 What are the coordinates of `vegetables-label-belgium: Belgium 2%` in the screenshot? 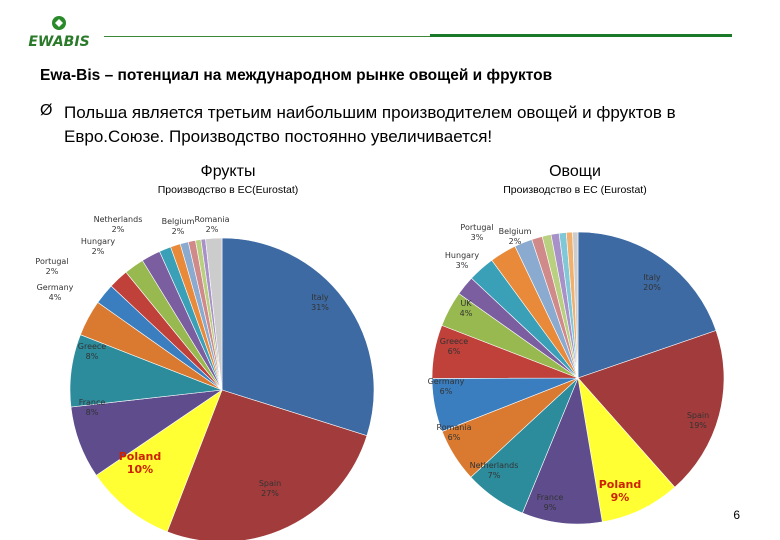 It's located at (515, 236).